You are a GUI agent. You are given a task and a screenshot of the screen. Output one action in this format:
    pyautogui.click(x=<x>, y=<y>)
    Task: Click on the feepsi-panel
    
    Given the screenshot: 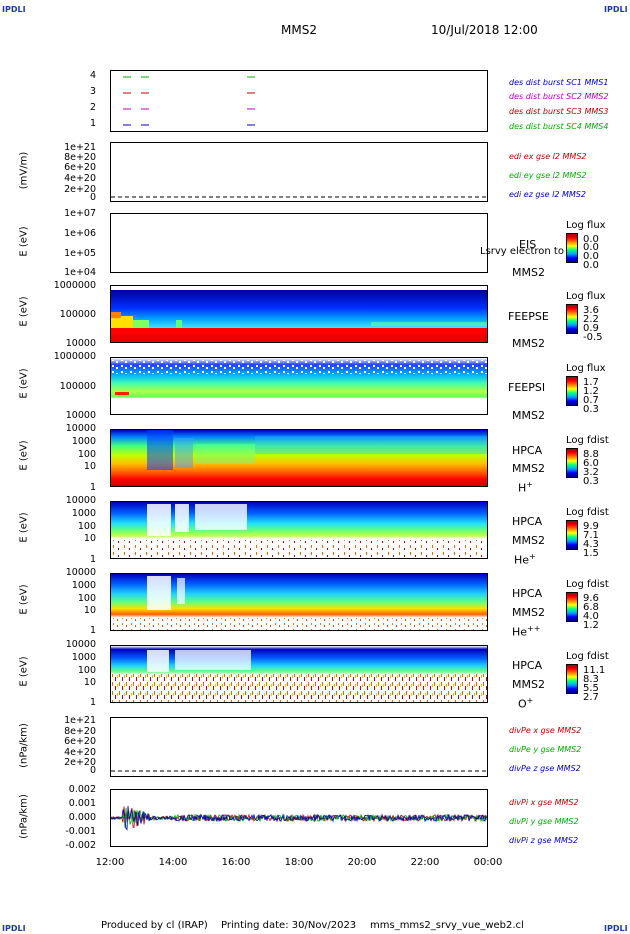 What is the action you would take?
    pyautogui.click(x=299, y=386)
    